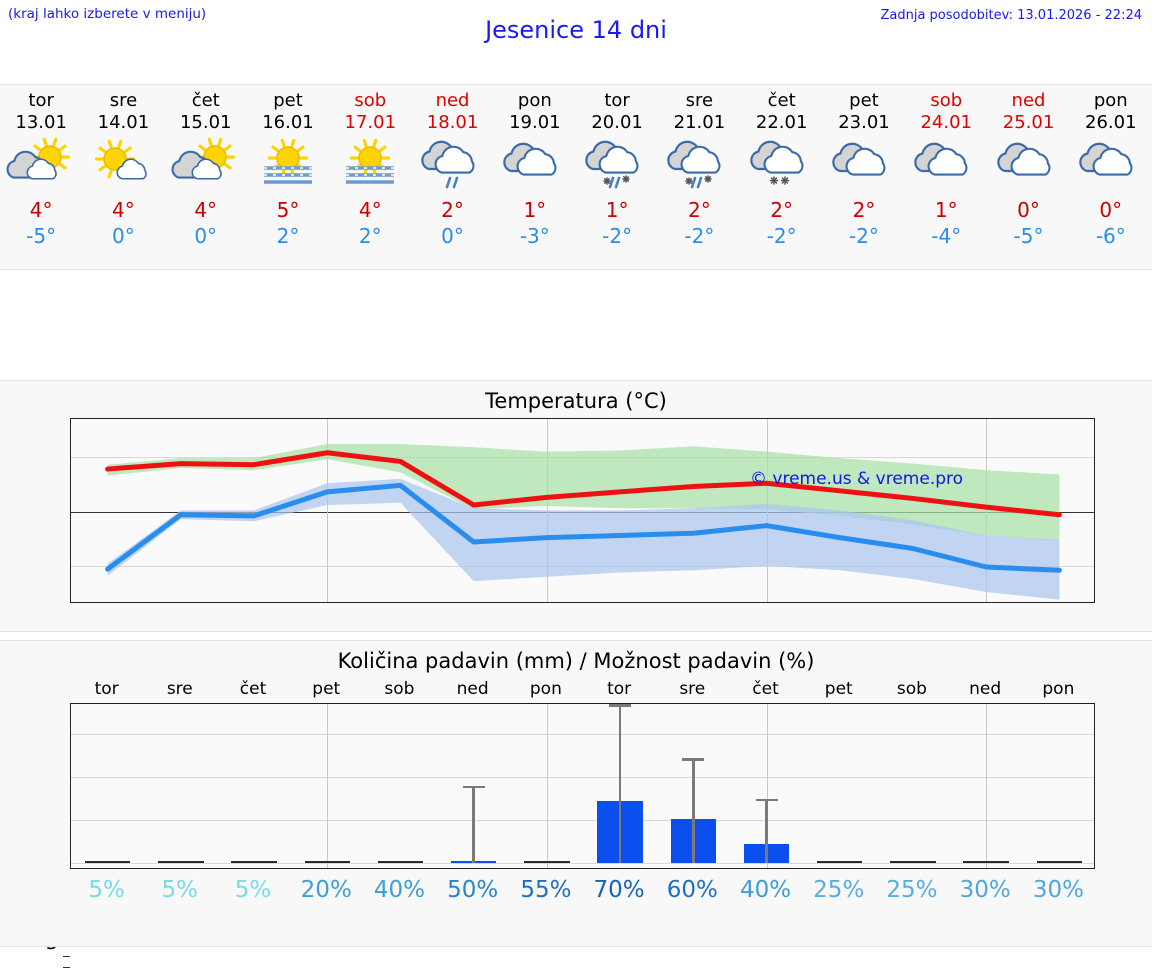 This screenshot has height=975, width=1152. What do you see at coordinates (535, 177) in the screenshot?
I see `day-column: pon 19.01 1° -3°` at bounding box center [535, 177].